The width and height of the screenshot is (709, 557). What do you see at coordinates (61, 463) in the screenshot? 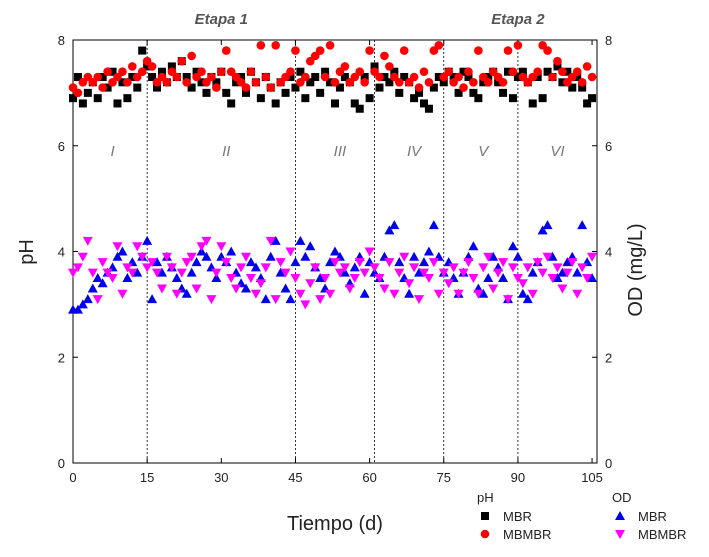
I see `y-left-tick-label: 0` at bounding box center [61, 463].